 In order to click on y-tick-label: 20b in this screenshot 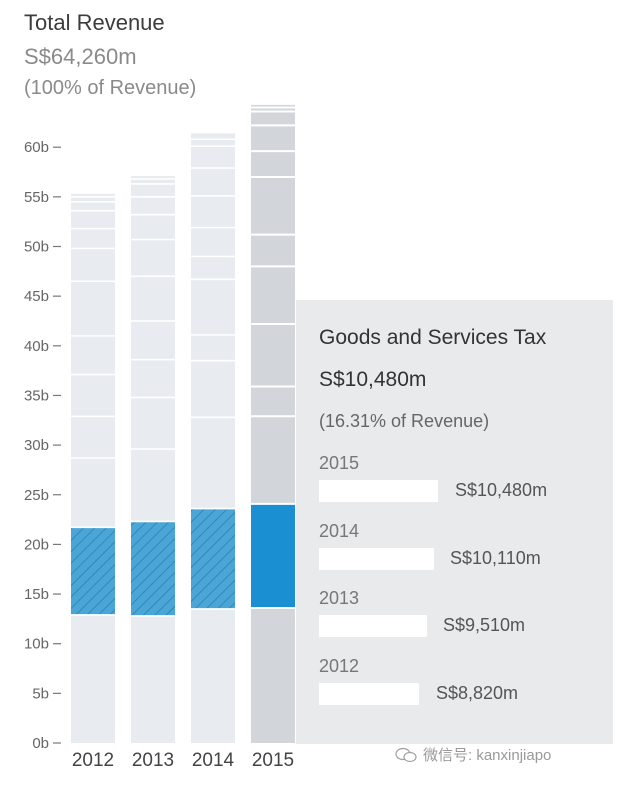, I will do `click(36, 544)`.